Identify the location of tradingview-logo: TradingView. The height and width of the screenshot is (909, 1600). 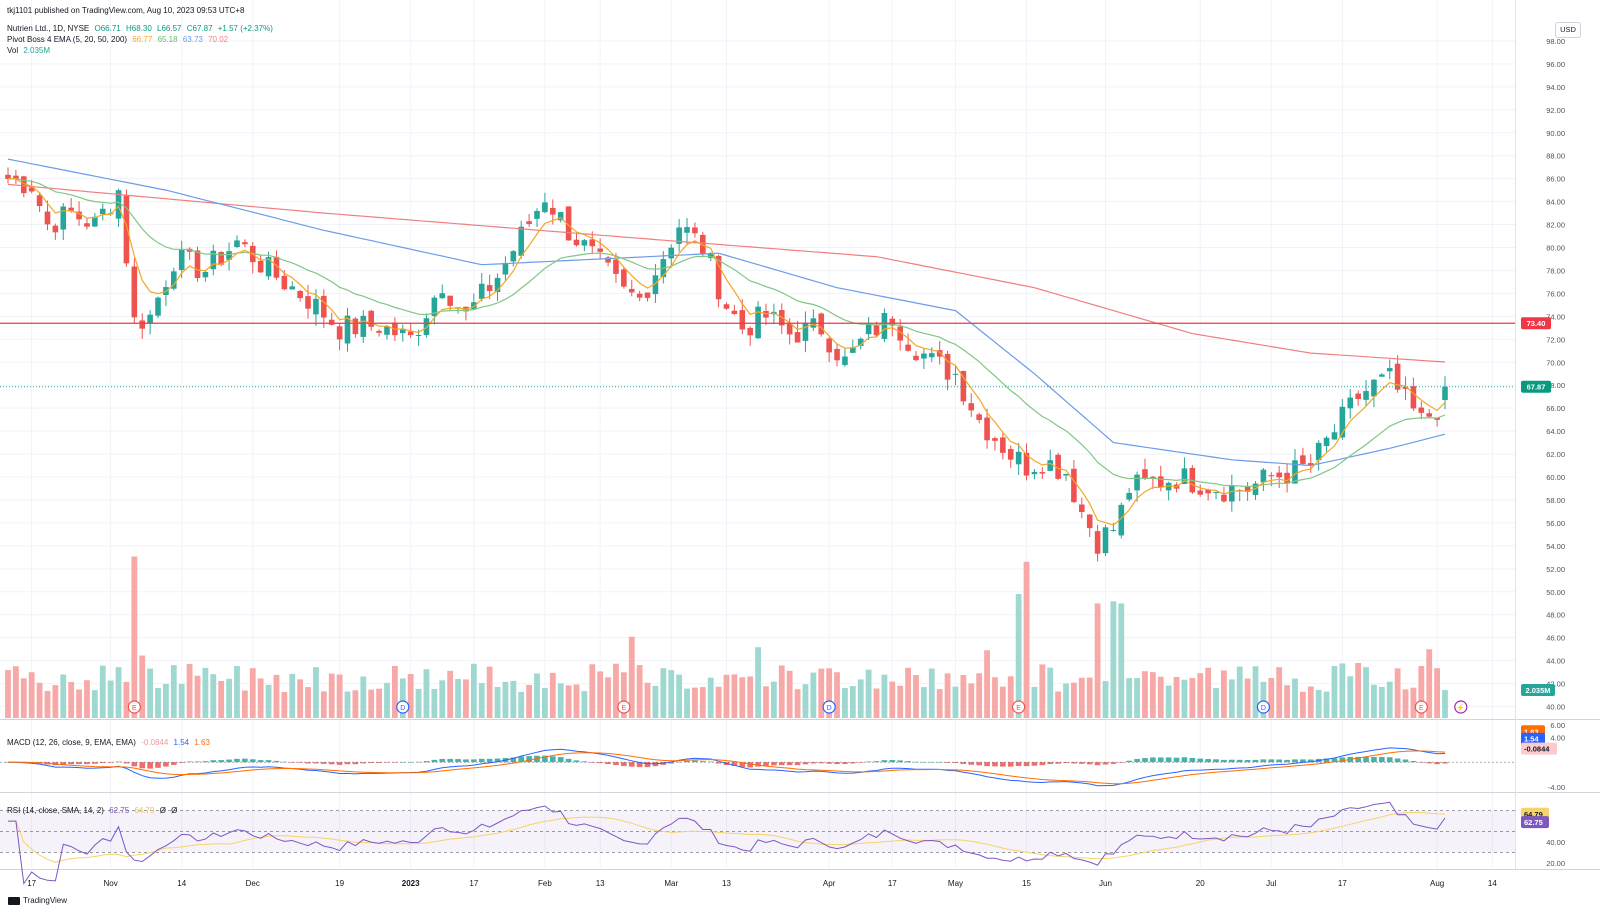
(37, 900).